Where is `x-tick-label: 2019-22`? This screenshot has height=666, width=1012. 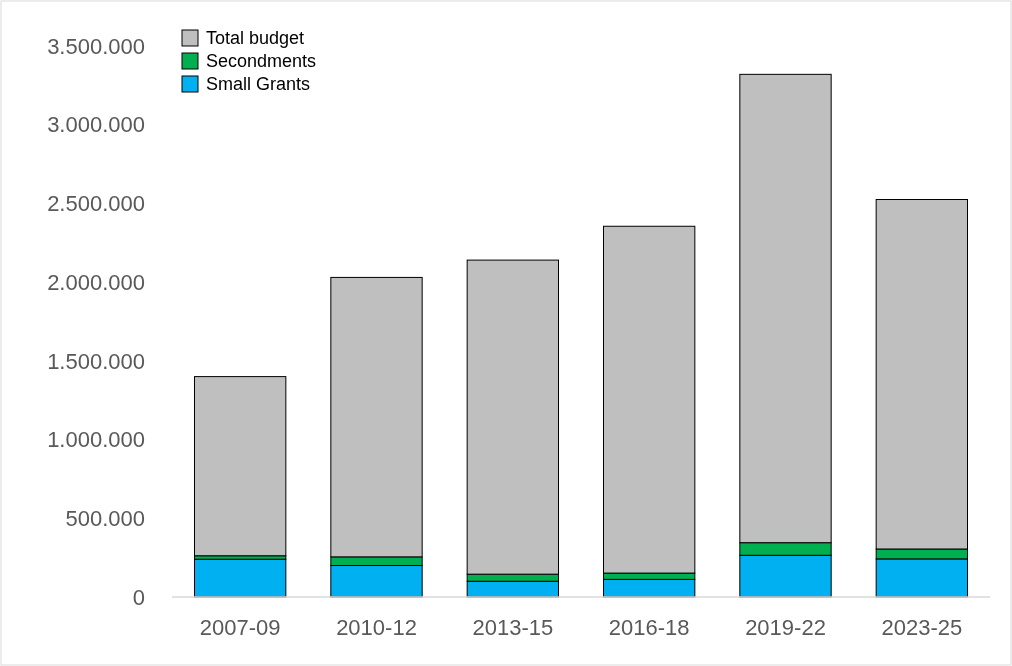 x-tick-label: 2019-22 is located at coordinates (785, 627).